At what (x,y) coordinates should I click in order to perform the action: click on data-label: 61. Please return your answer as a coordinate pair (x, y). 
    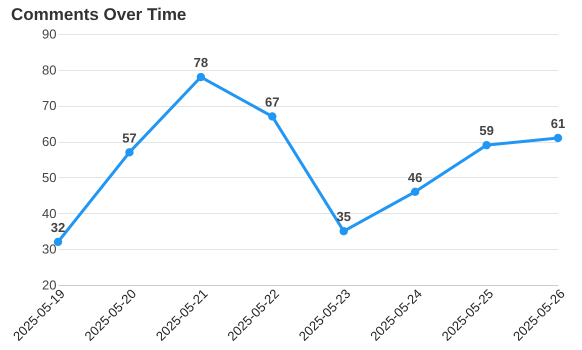
    Looking at the image, I should click on (558, 123).